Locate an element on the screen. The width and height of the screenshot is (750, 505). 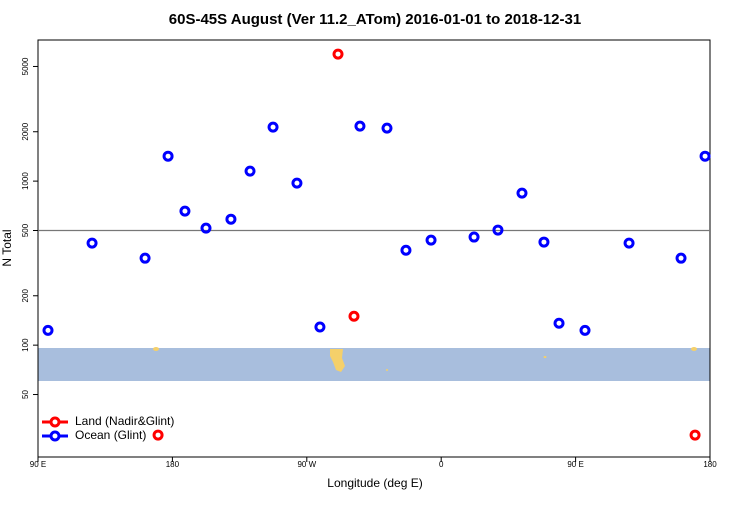
y-axis-label: N Total is located at coordinates (7, 247).